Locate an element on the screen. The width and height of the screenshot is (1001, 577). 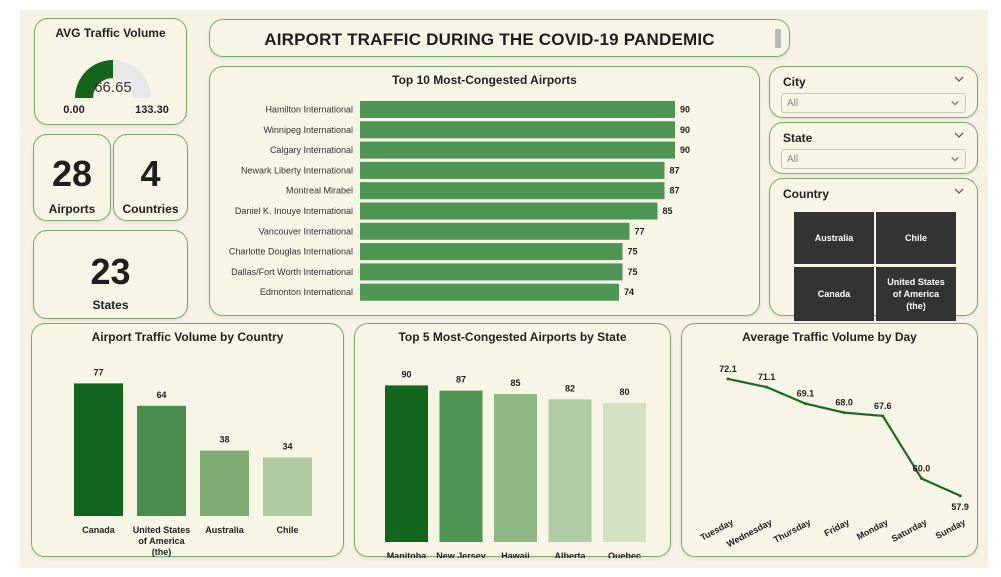
state-bar-hawaii is located at coordinates (515, 468).